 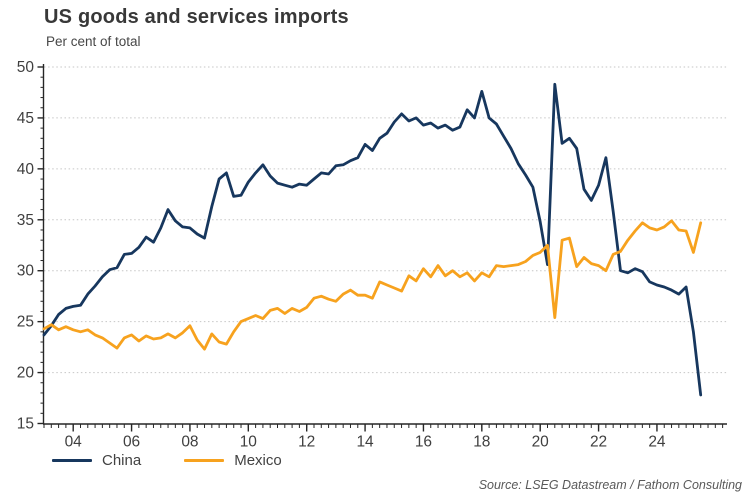 I want to click on y-axis-label-50: 50, so click(x=26, y=67).